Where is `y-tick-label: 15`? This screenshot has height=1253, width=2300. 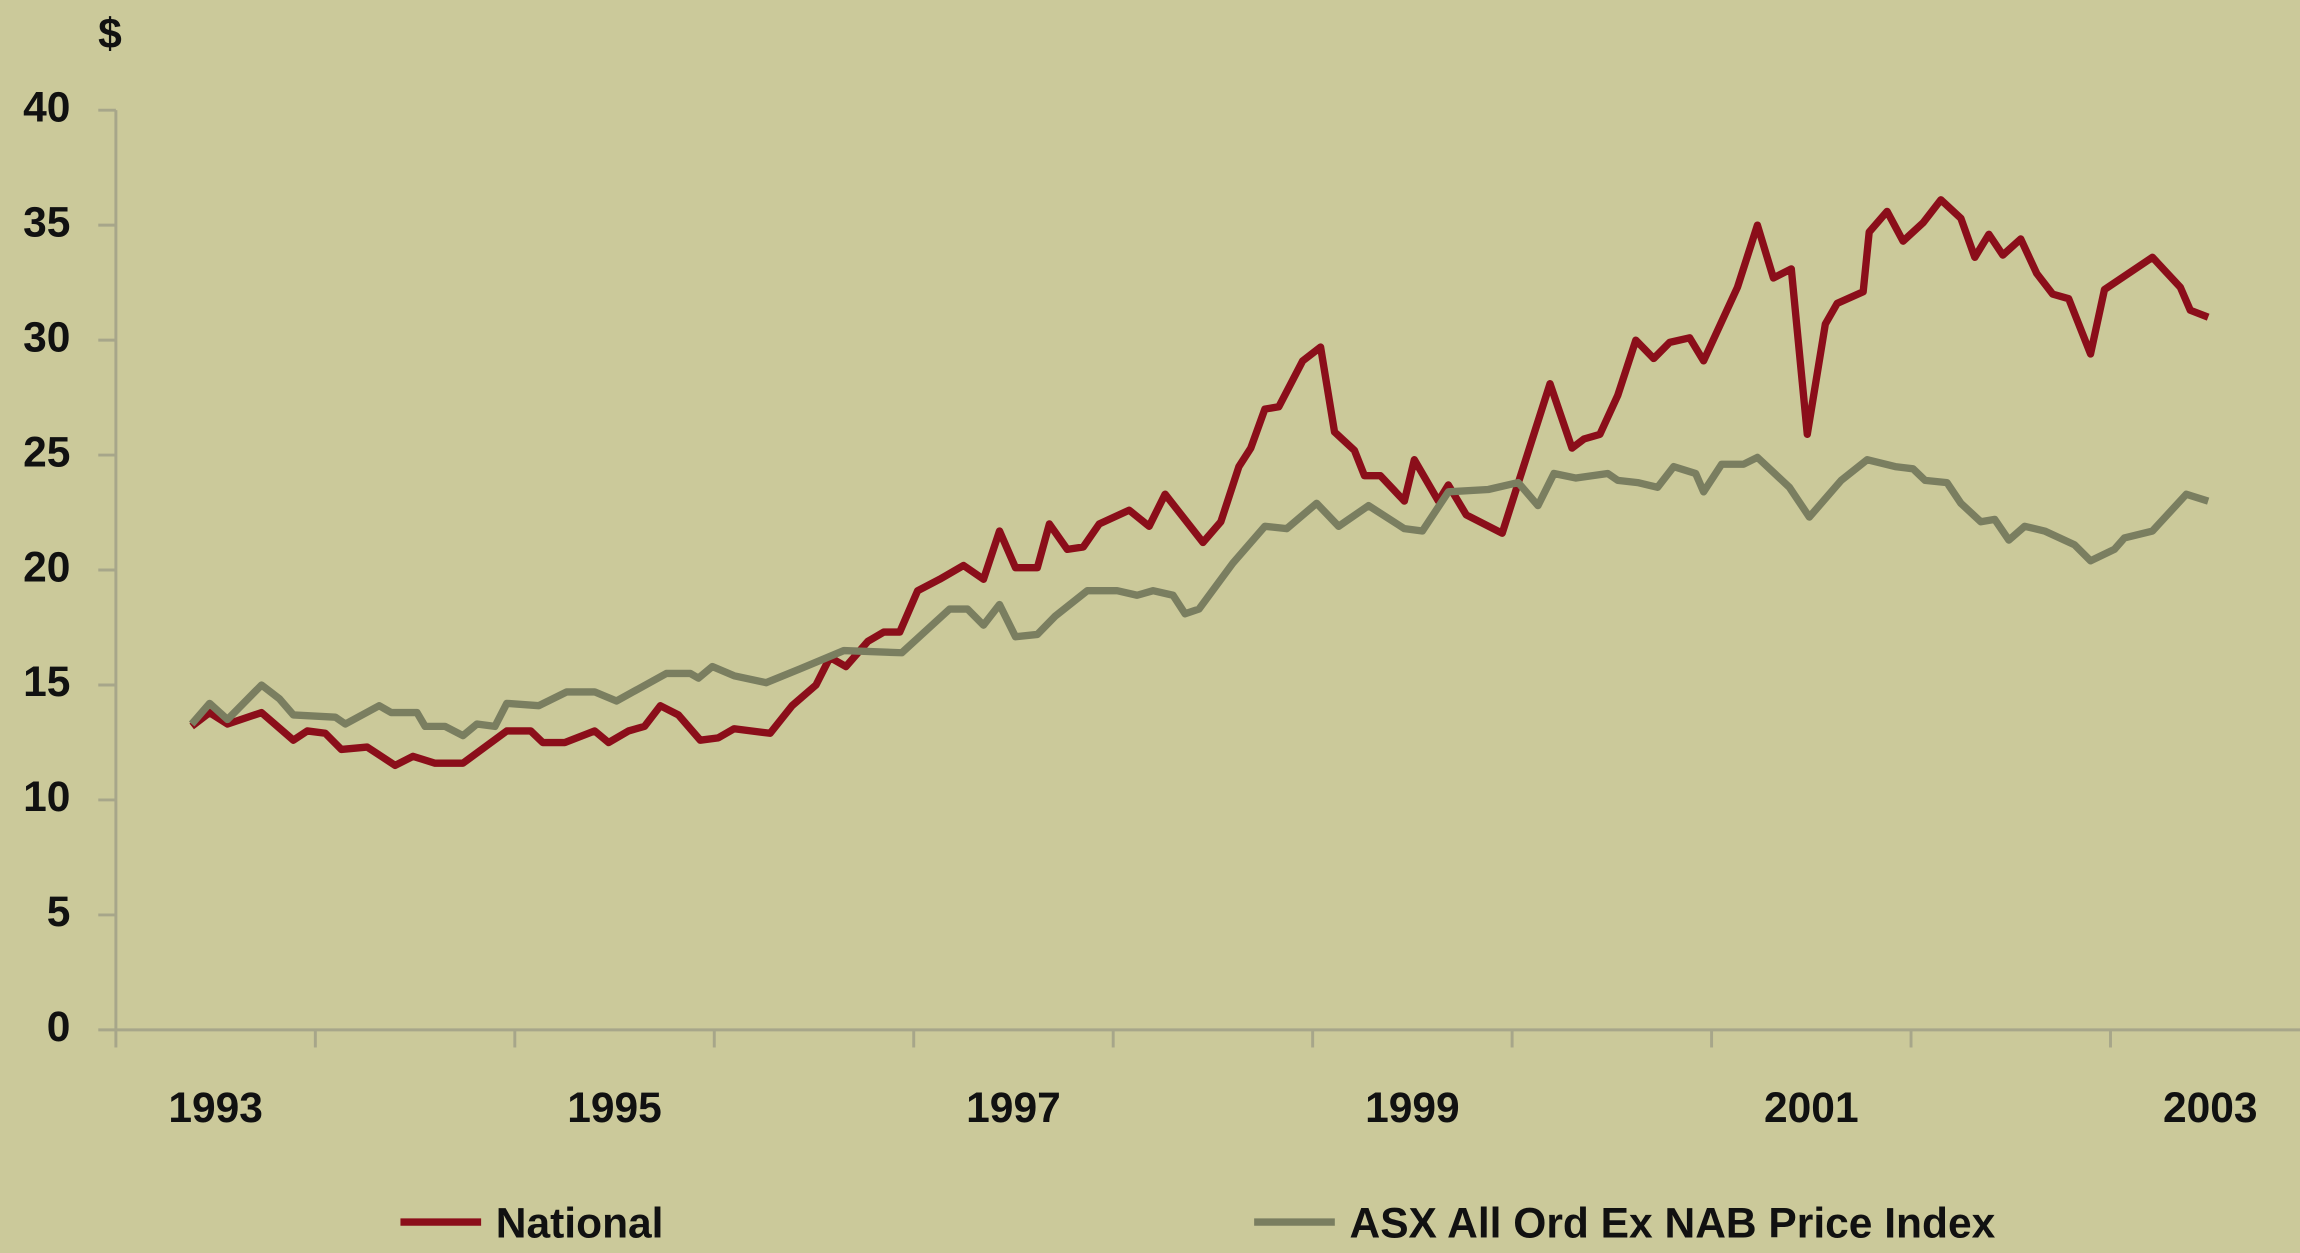 y-tick-label: 15 is located at coordinates (46, 682).